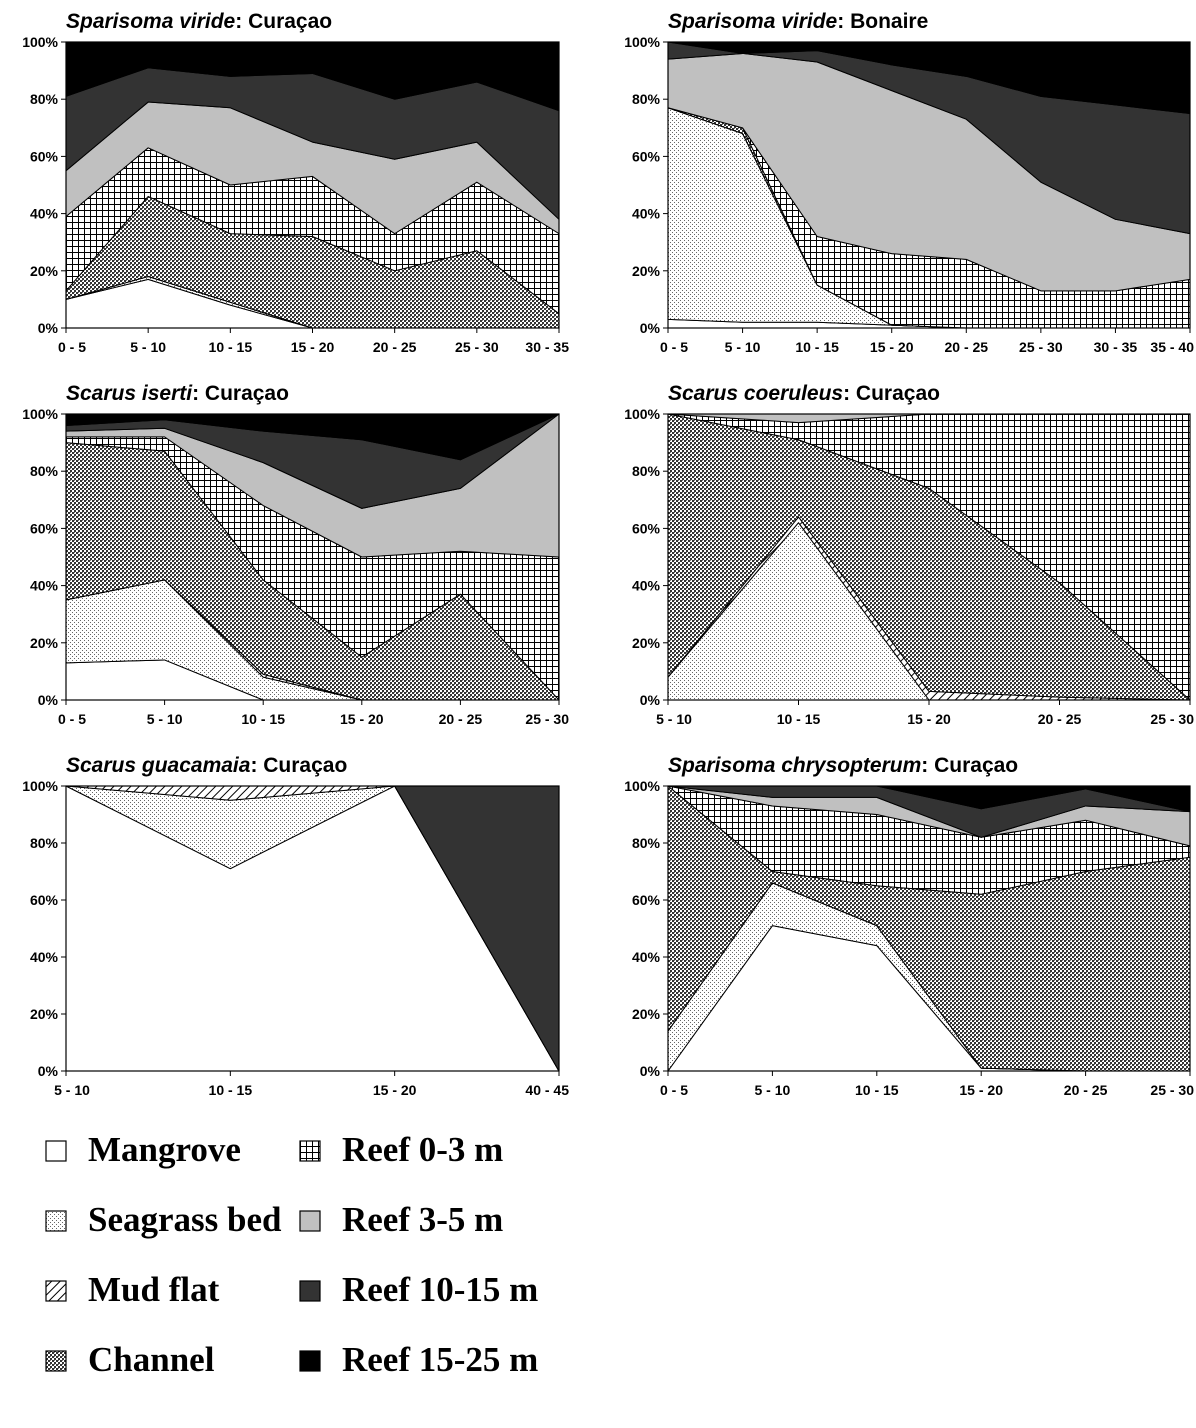 The height and width of the screenshot is (1428, 1196). Describe the element at coordinates (422, 1149) in the screenshot. I see `legend-label: Reef 0-3 m` at that location.